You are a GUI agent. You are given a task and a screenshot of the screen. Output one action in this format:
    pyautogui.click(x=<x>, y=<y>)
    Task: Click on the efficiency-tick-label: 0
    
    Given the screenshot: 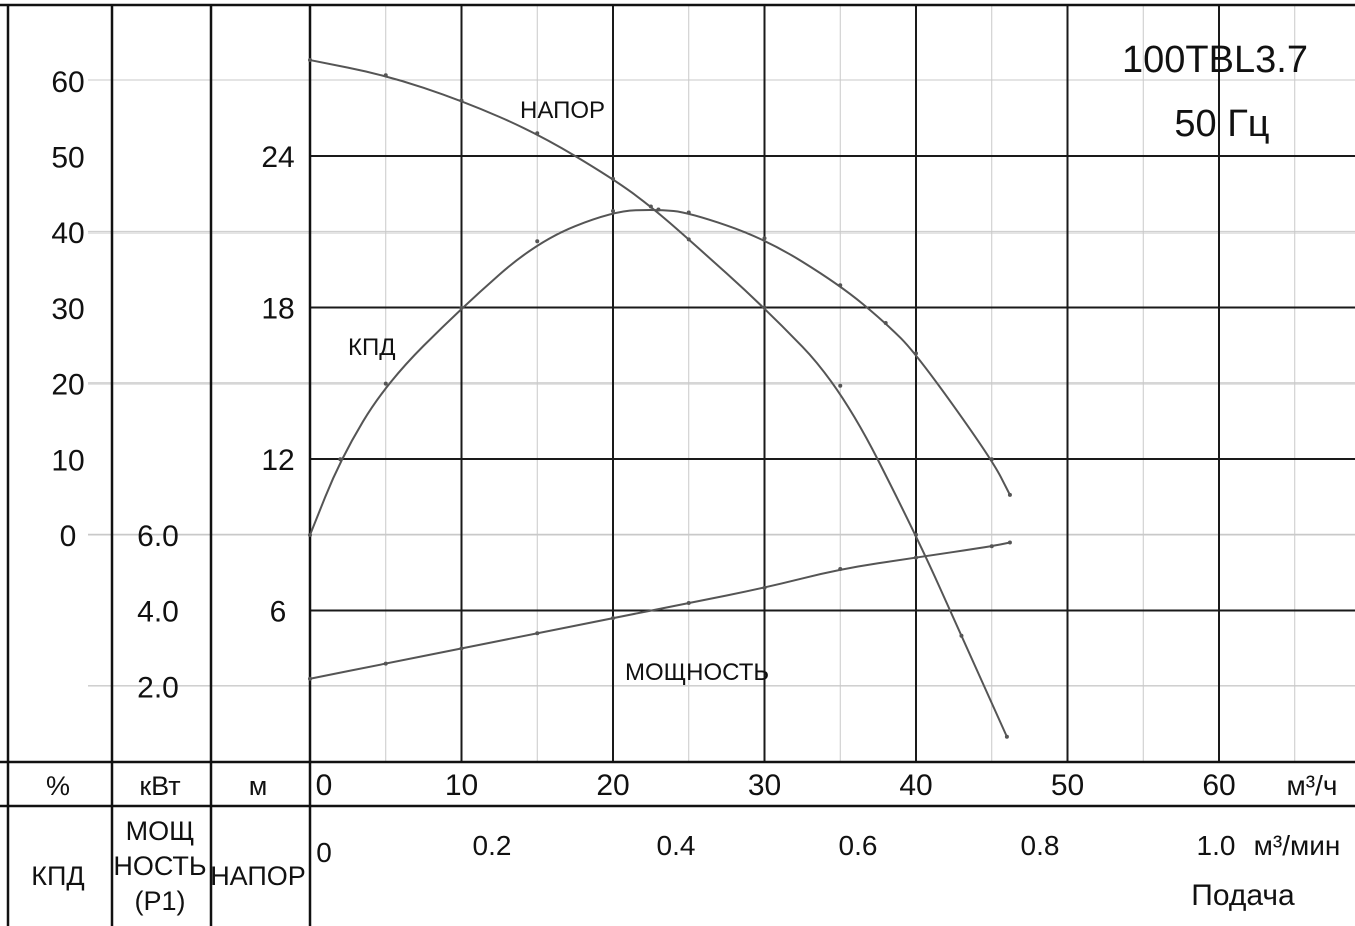 What is the action you would take?
    pyautogui.click(x=68, y=536)
    